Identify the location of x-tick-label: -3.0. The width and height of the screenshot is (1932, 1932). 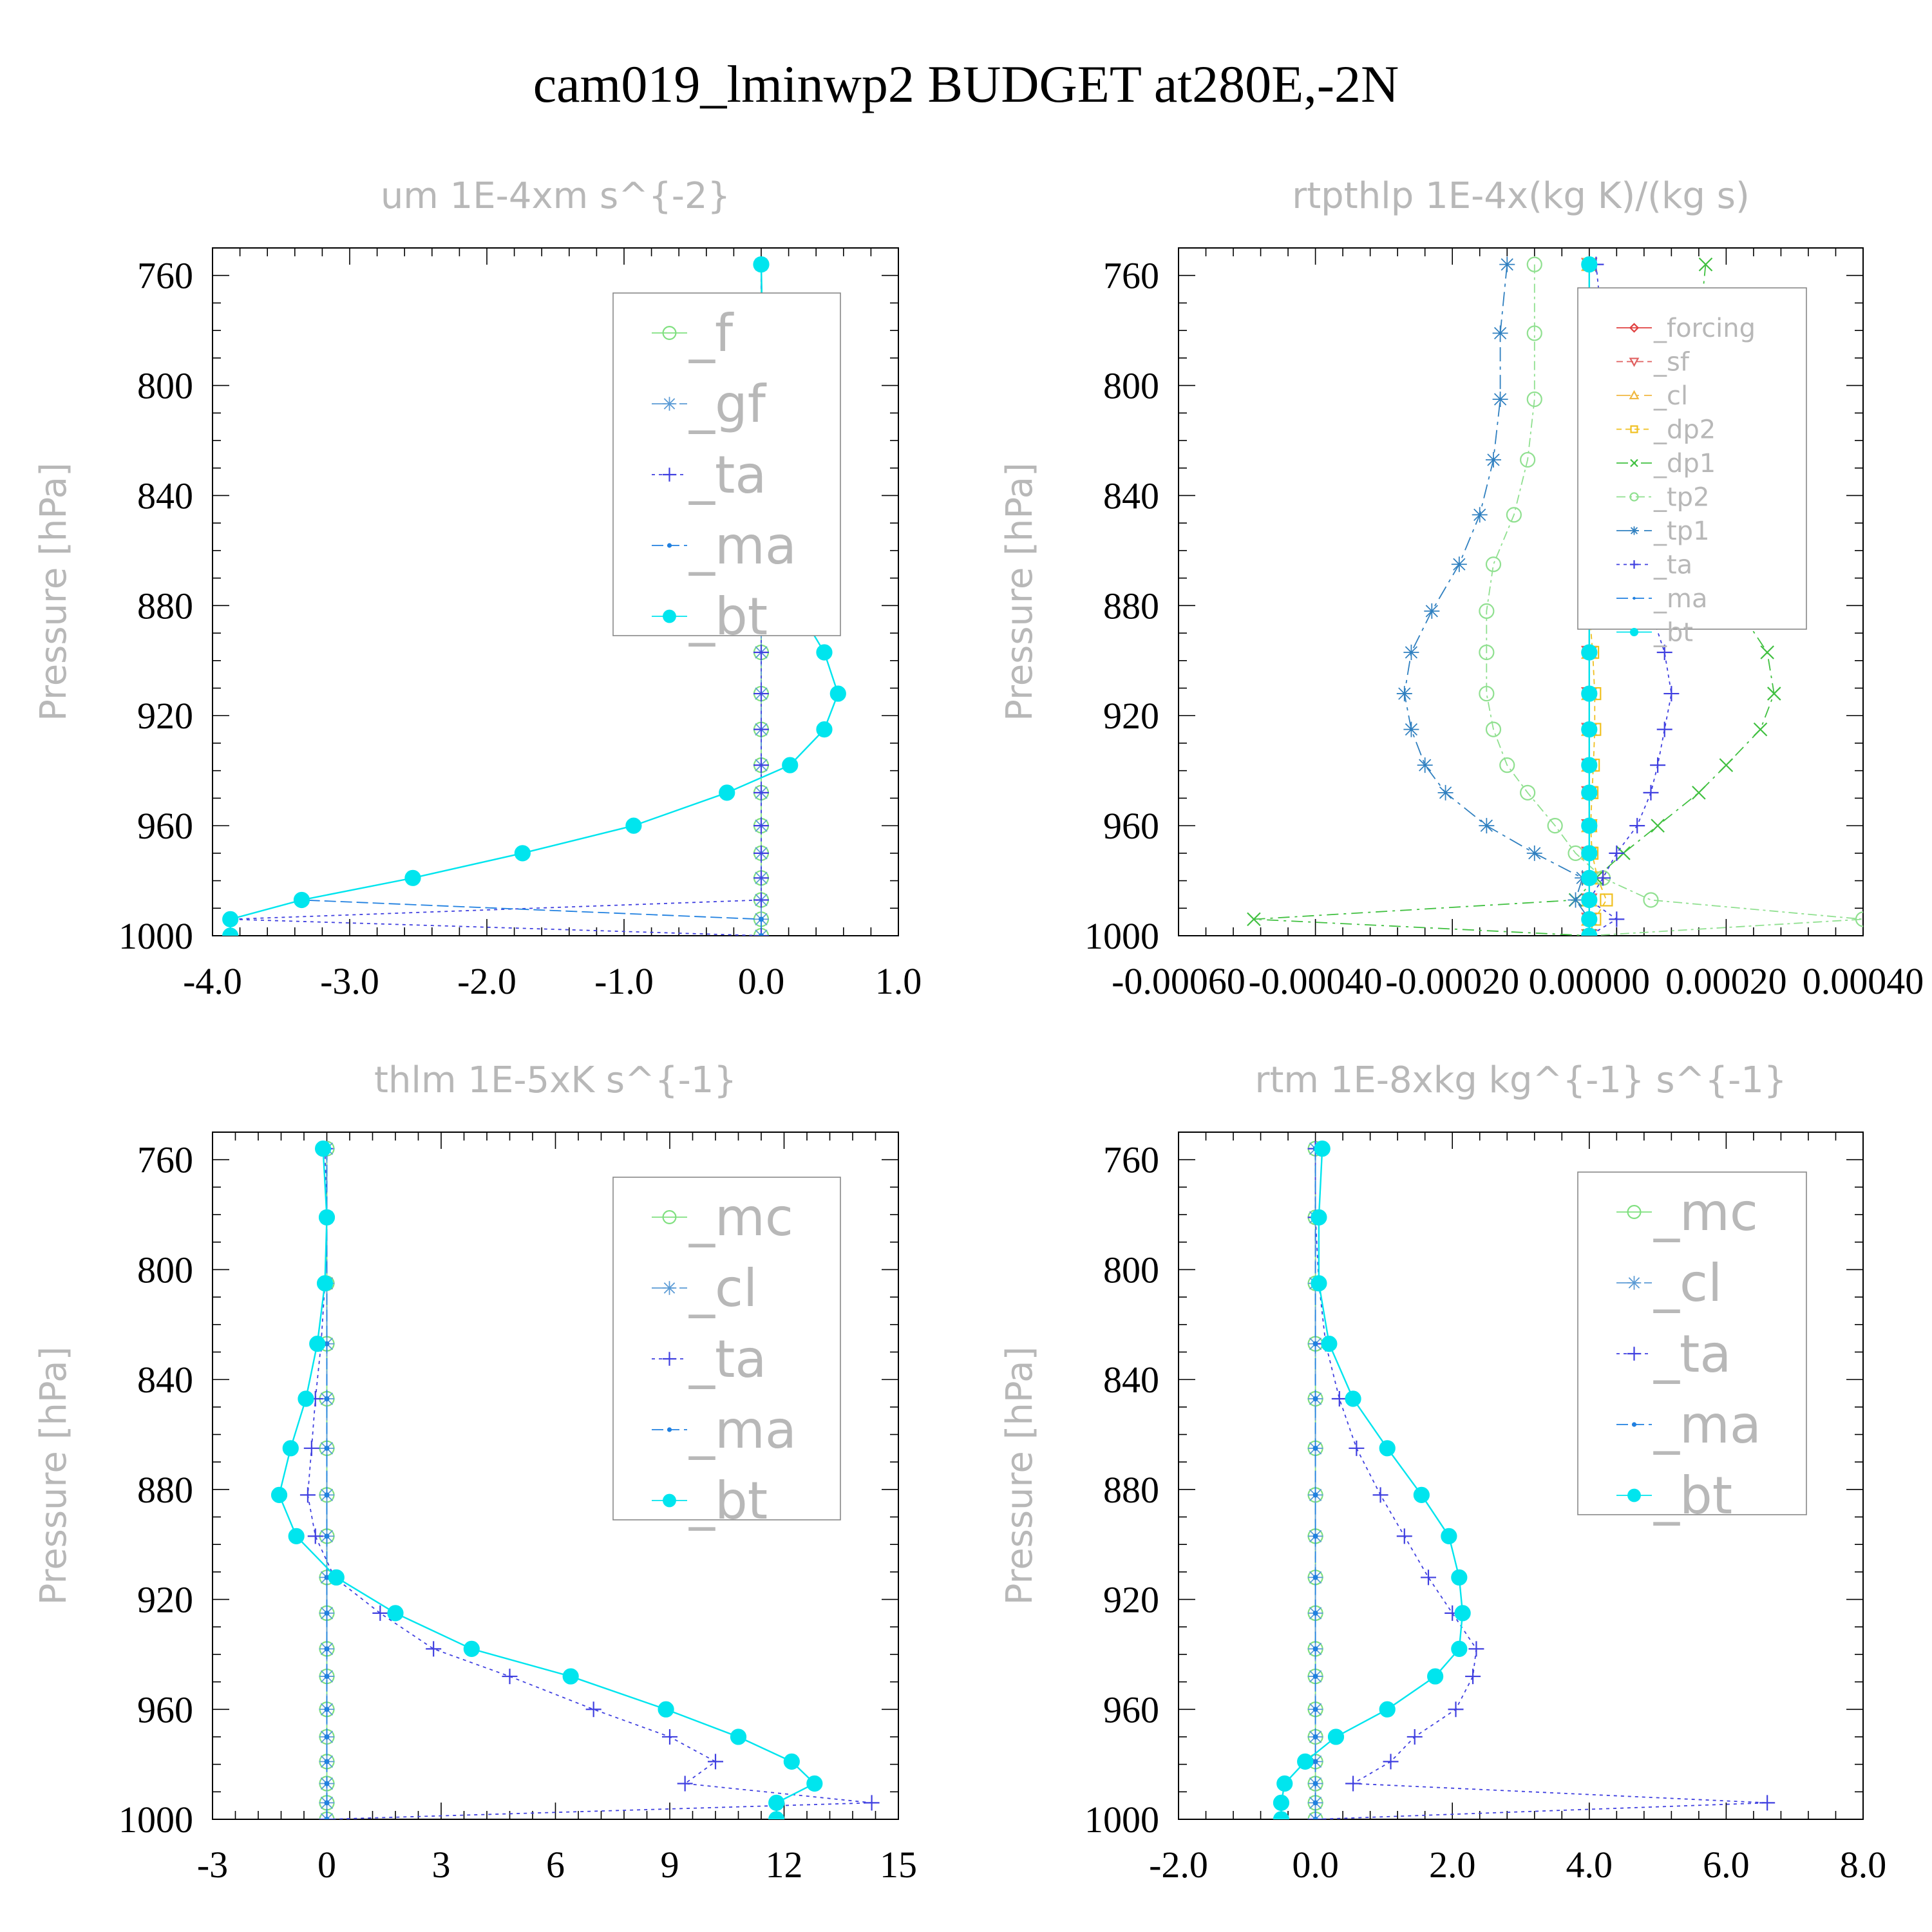
(350, 981).